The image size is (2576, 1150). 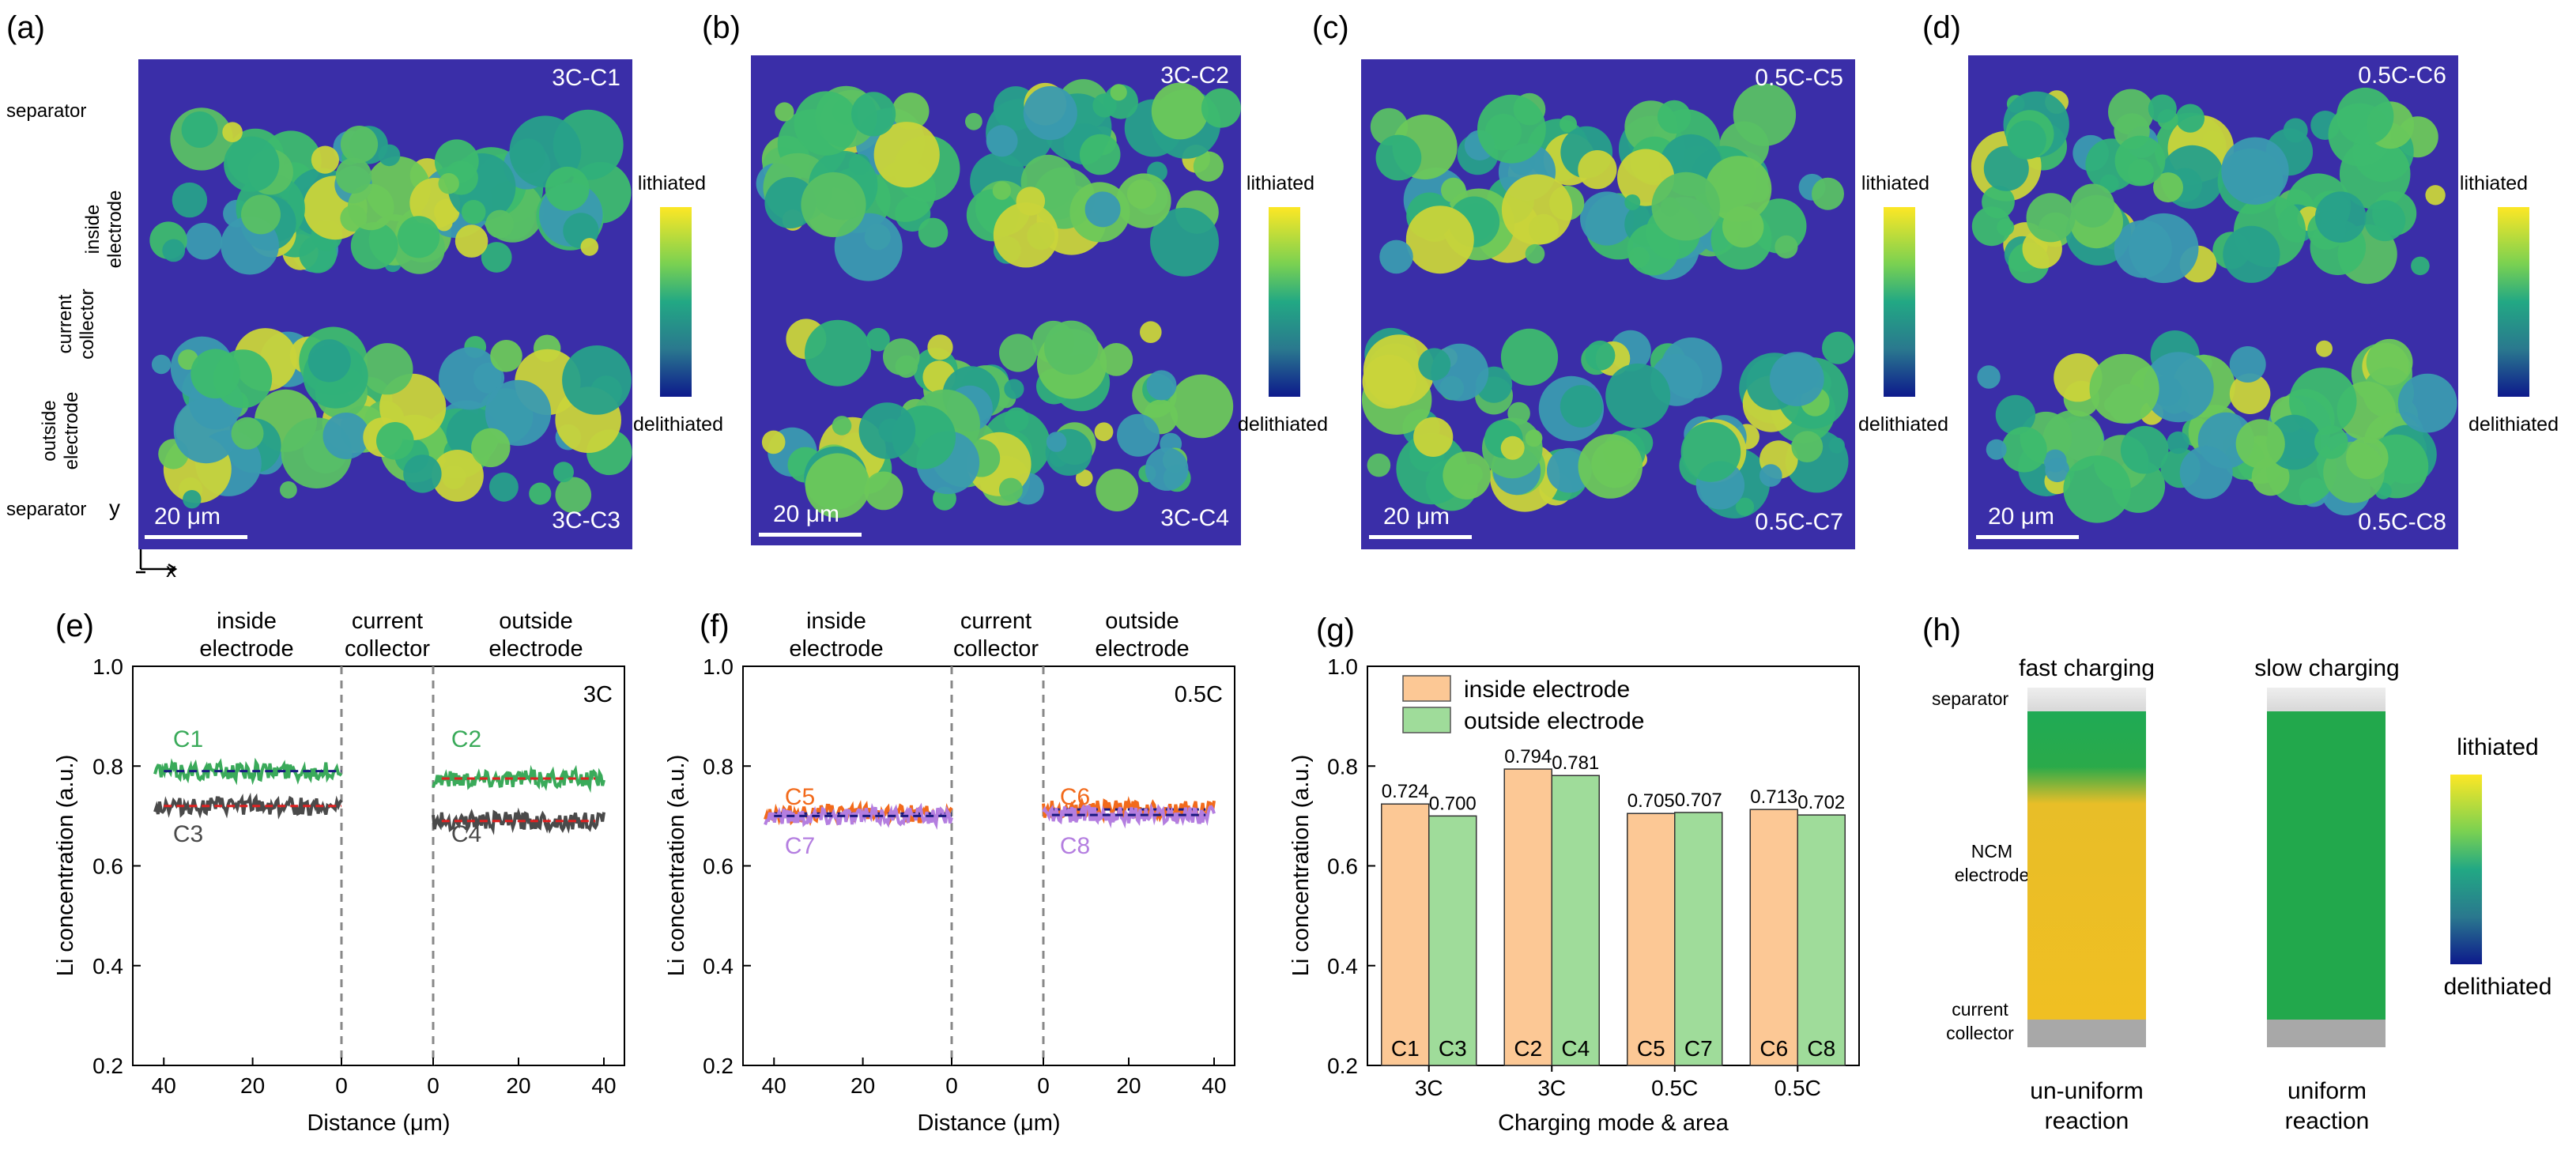 What do you see at coordinates (1142, 649) in the screenshot?
I see `header-outside-2: electrode` at bounding box center [1142, 649].